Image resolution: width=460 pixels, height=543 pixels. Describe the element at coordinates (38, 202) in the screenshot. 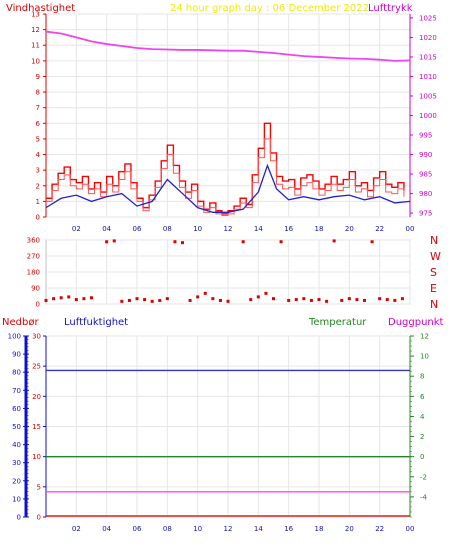

I see `wind-tick-label: 1` at that location.